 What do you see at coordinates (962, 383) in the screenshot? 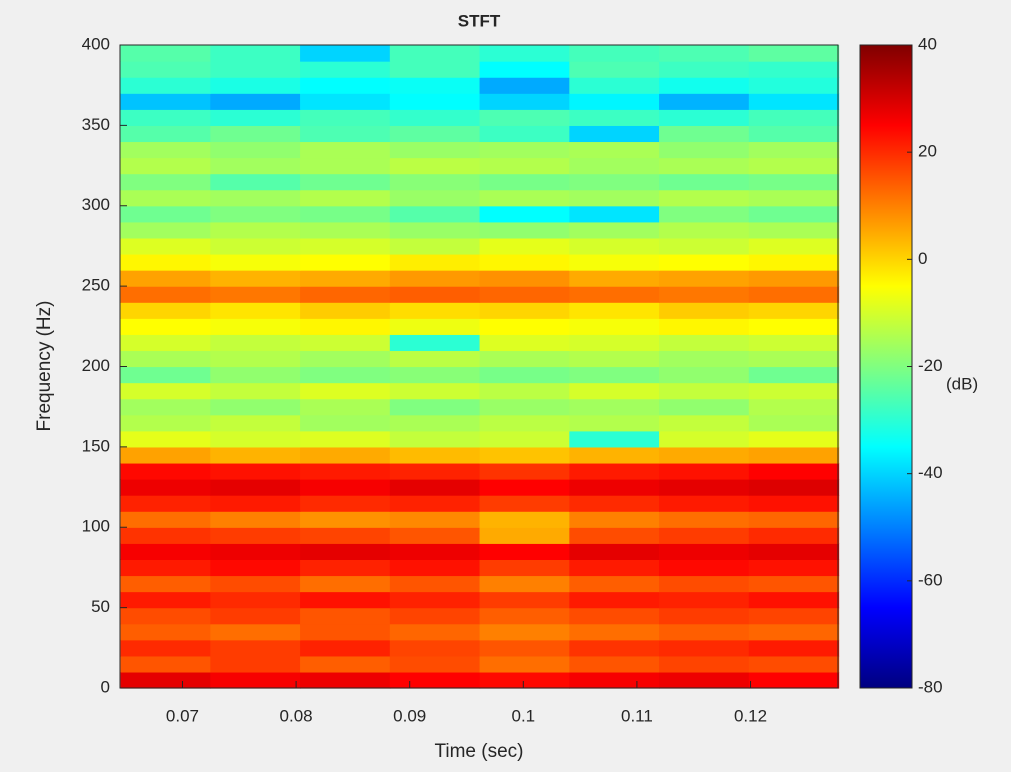
I see `colorbar-label: (dB)` at bounding box center [962, 383].